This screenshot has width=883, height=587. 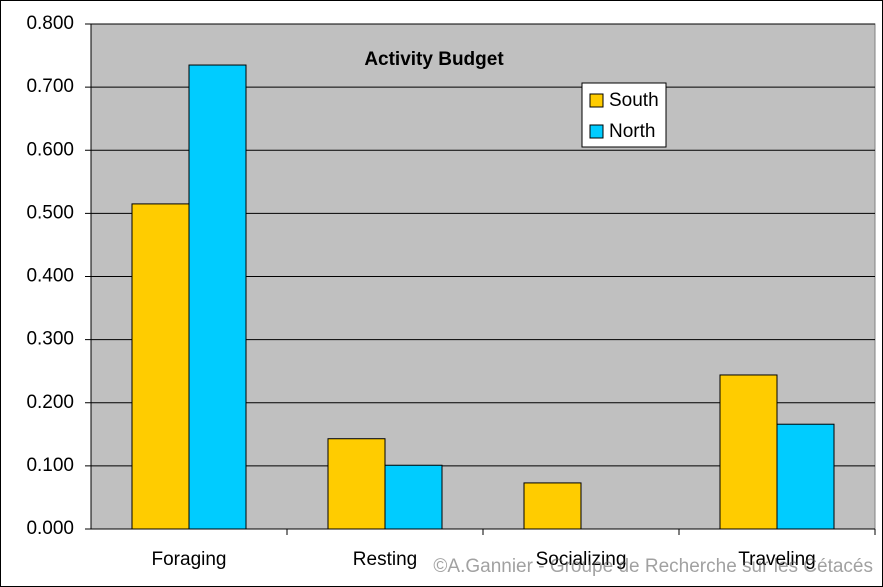 I want to click on chart-title: Activity Budget, so click(x=434, y=59).